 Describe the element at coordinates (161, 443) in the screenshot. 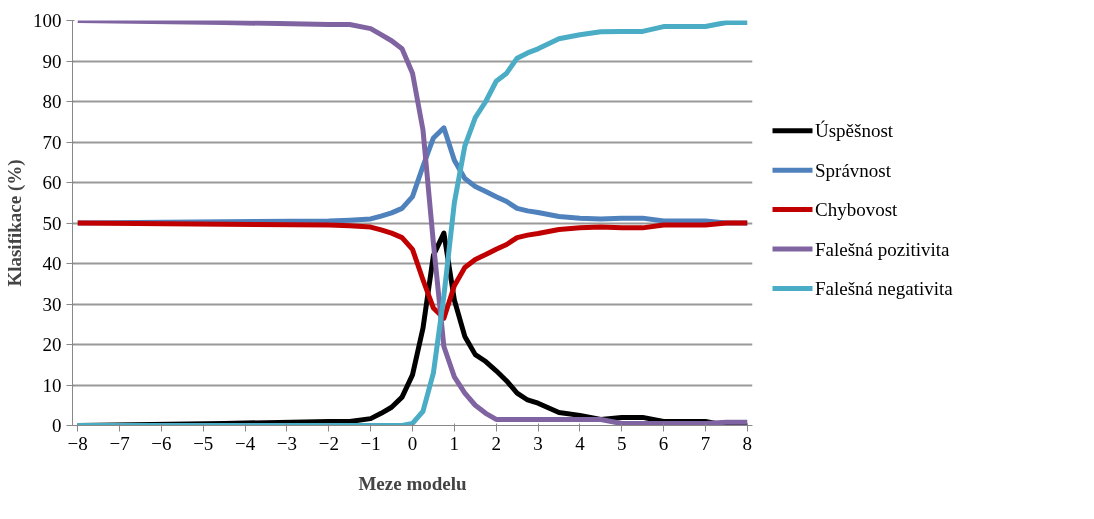

I see `x-tick-label: −6` at that location.